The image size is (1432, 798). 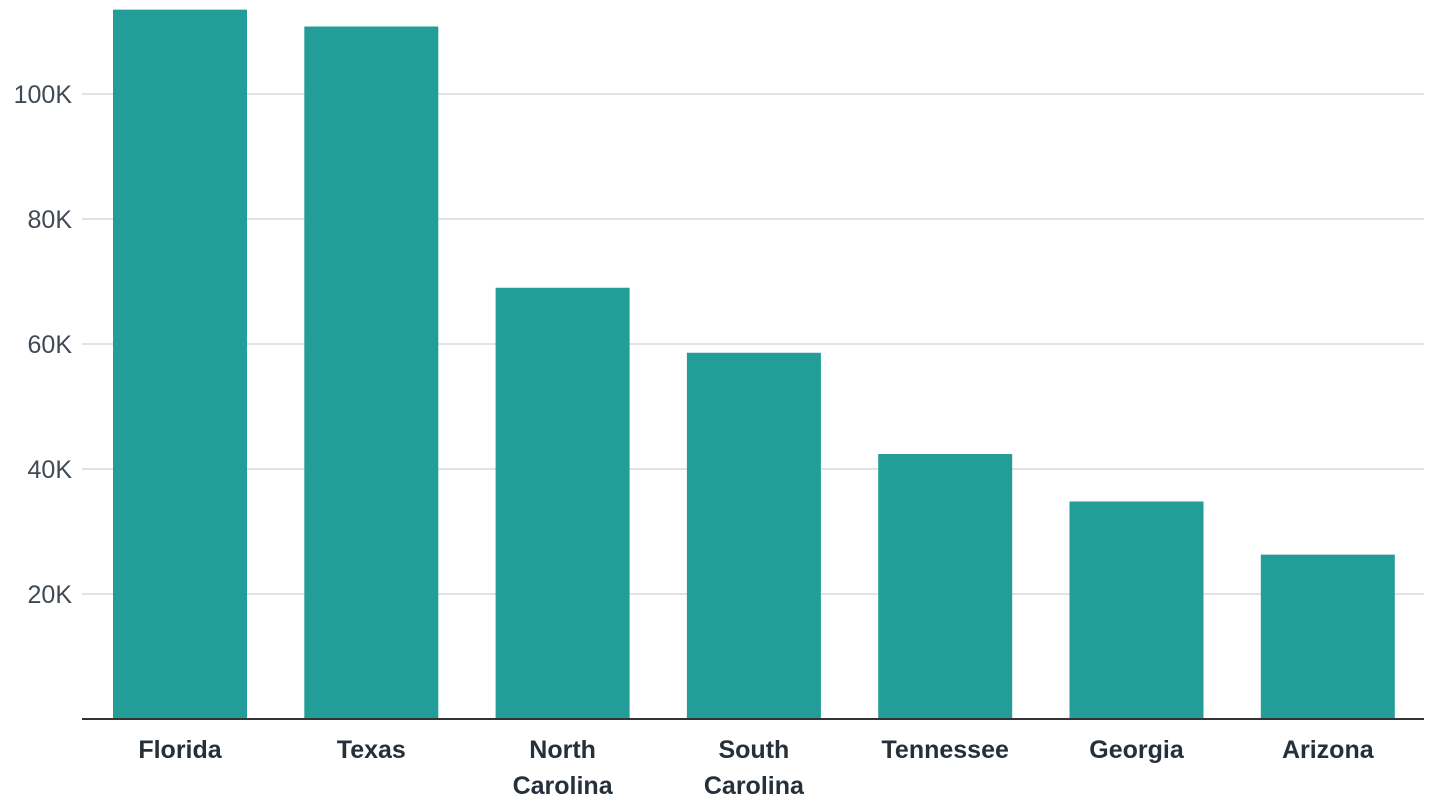 I want to click on y-tick-label: 60K, so click(x=50, y=345).